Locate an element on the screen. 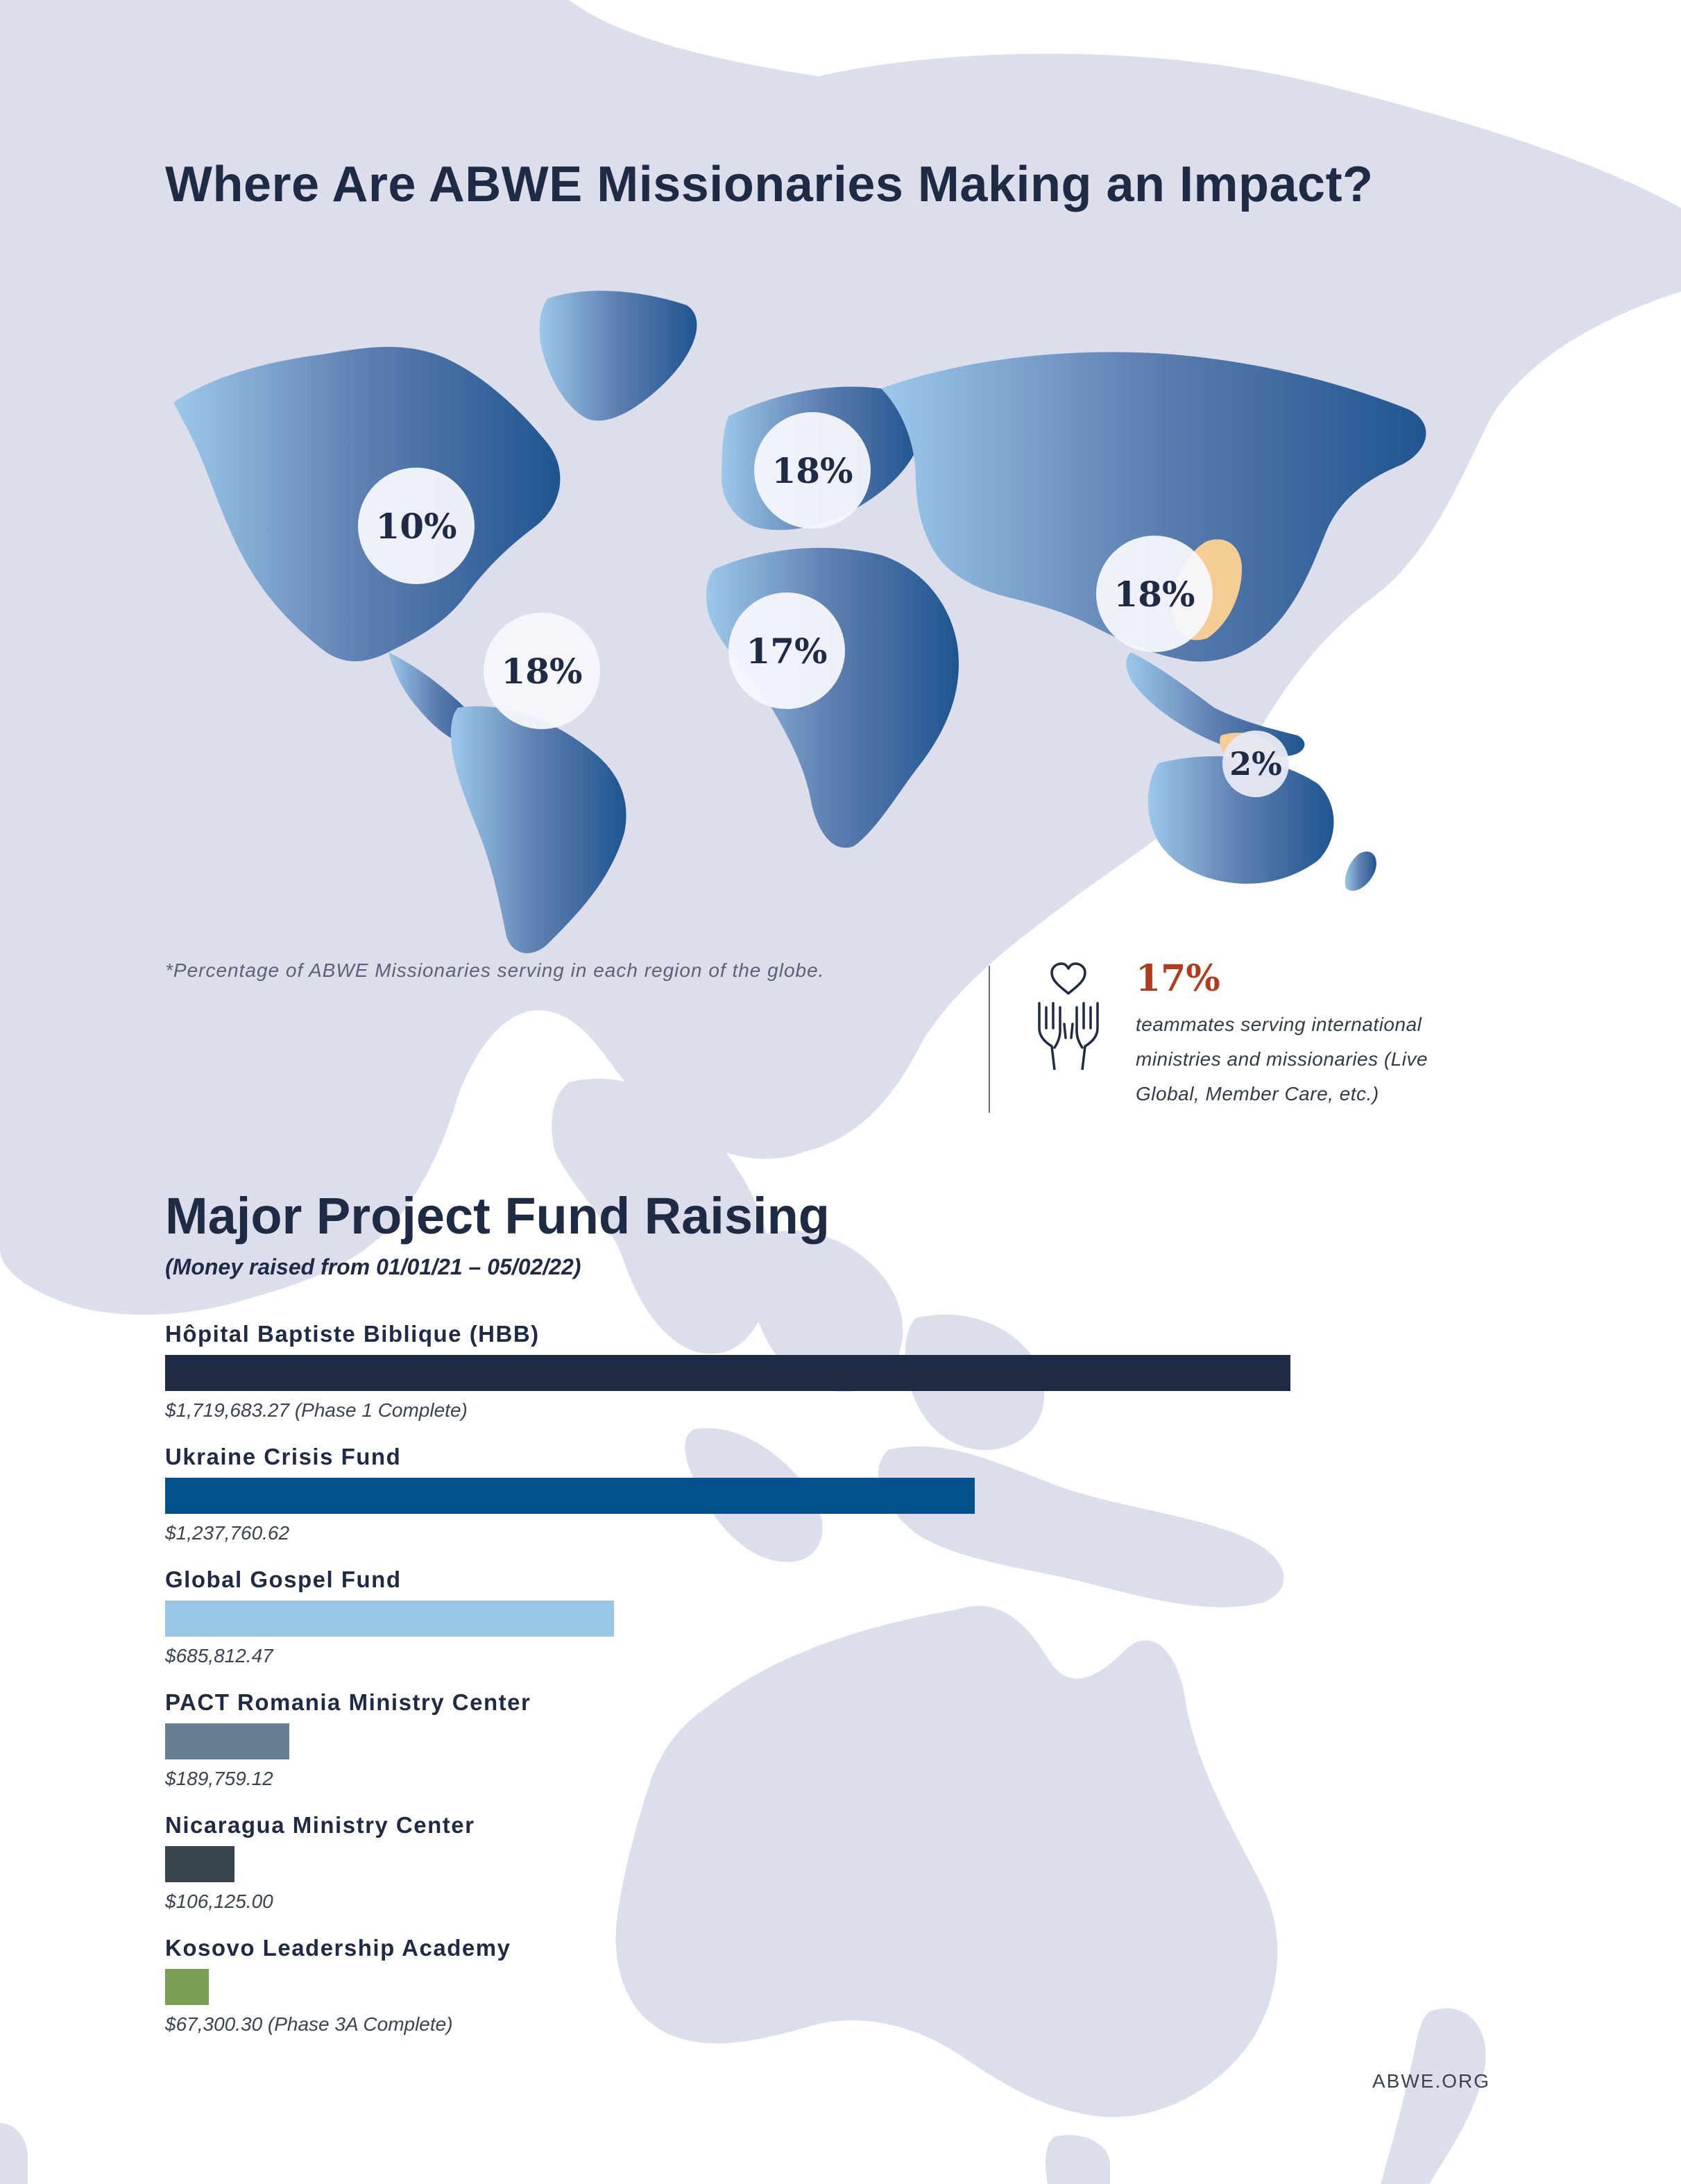 The image size is (1681, 2184). project-row: Nicaragua Ministry Center $106,125.00 is located at coordinates (824, 1862).